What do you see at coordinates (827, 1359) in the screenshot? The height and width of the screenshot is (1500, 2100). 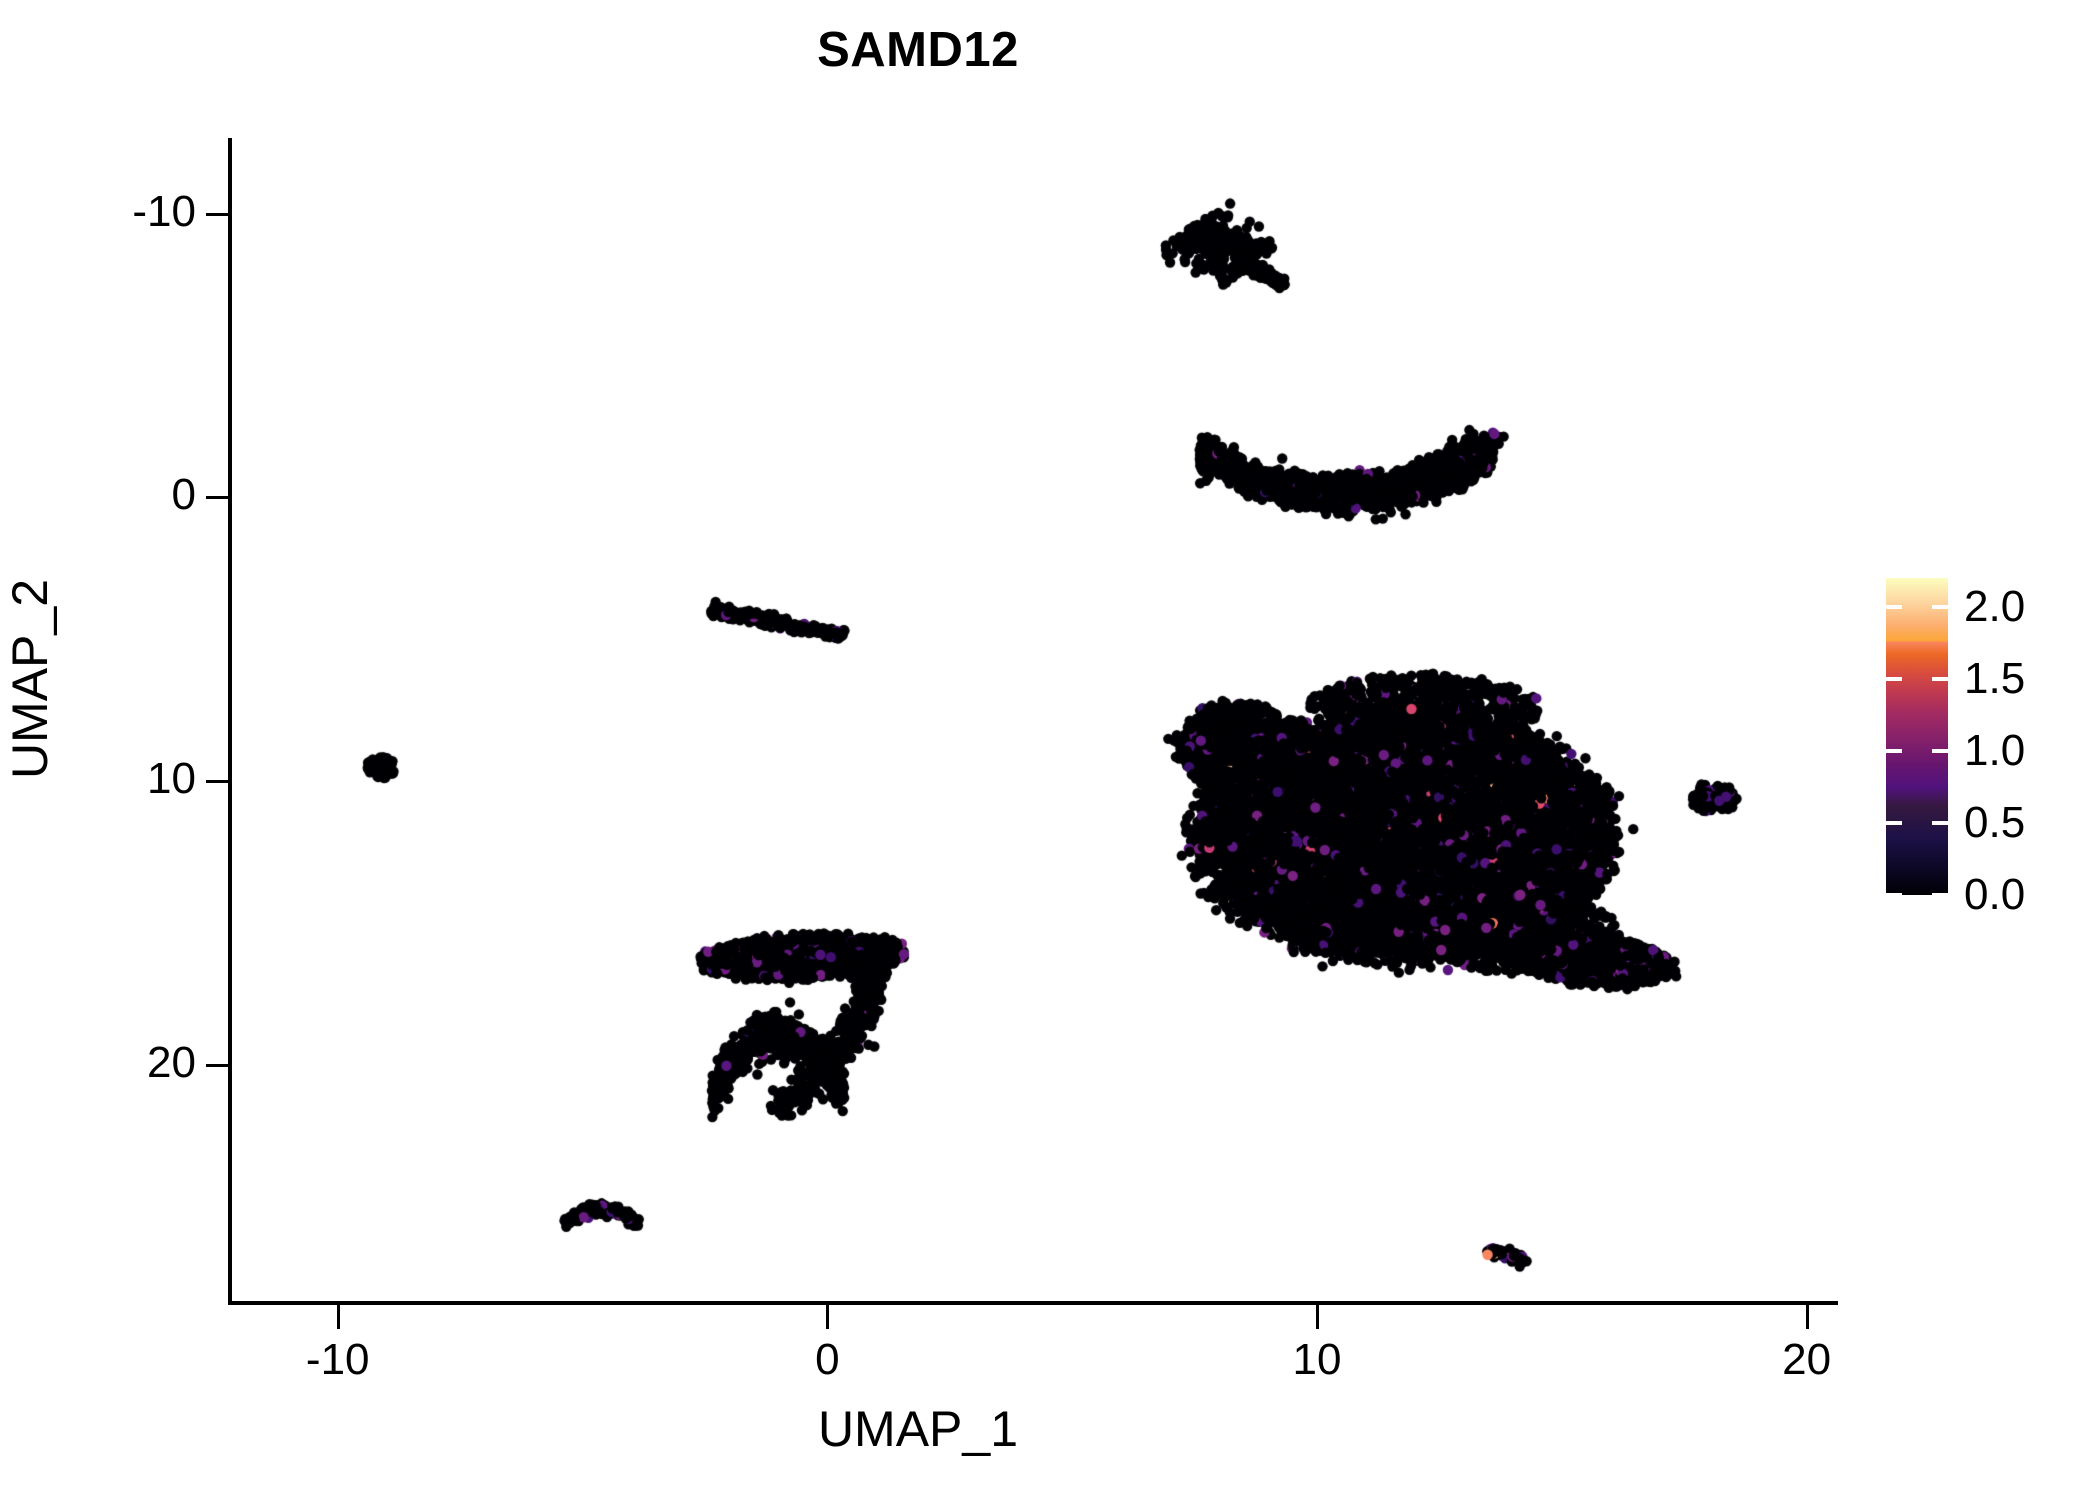 I see `x-tick-label: 0` at bounding box center [827, 1359].